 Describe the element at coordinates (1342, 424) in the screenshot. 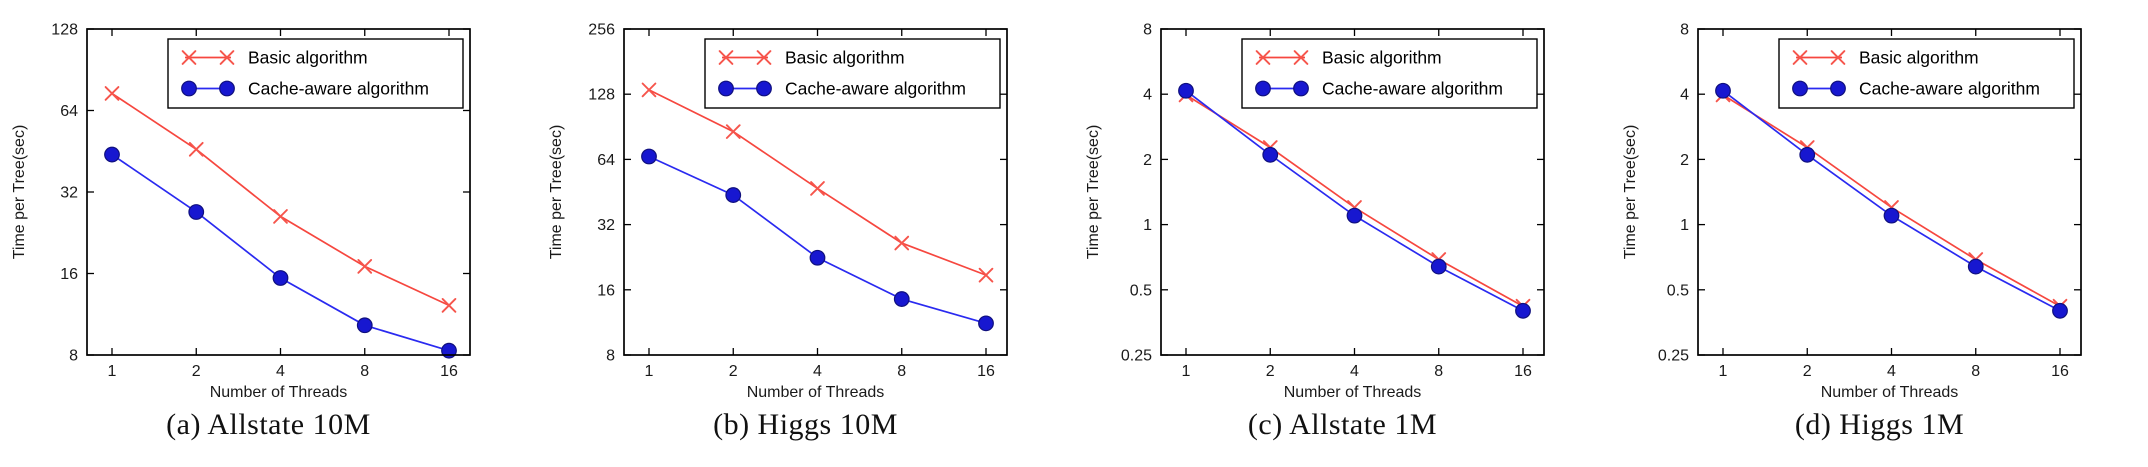

I see `chart-caption: (c) Allstate 1M` at that location.